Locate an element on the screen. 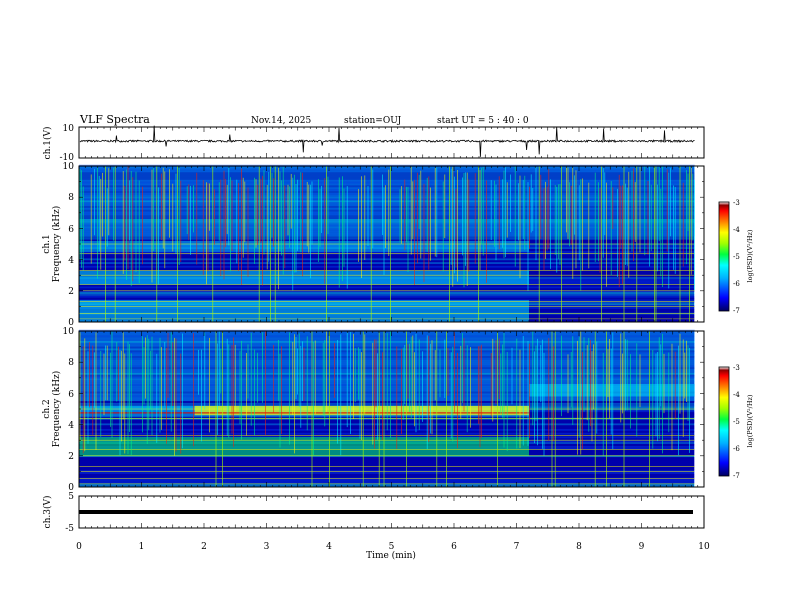  ch2-ytick-6: 6 is located at coordinates (71, 395).